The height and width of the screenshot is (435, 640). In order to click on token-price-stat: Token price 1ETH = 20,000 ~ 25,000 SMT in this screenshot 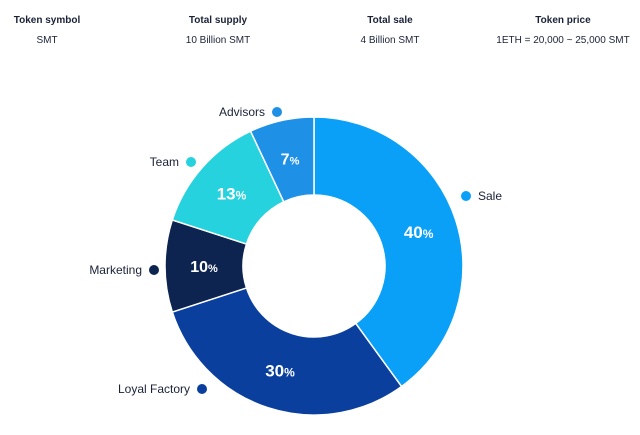, I will do `click(563, 31)`.